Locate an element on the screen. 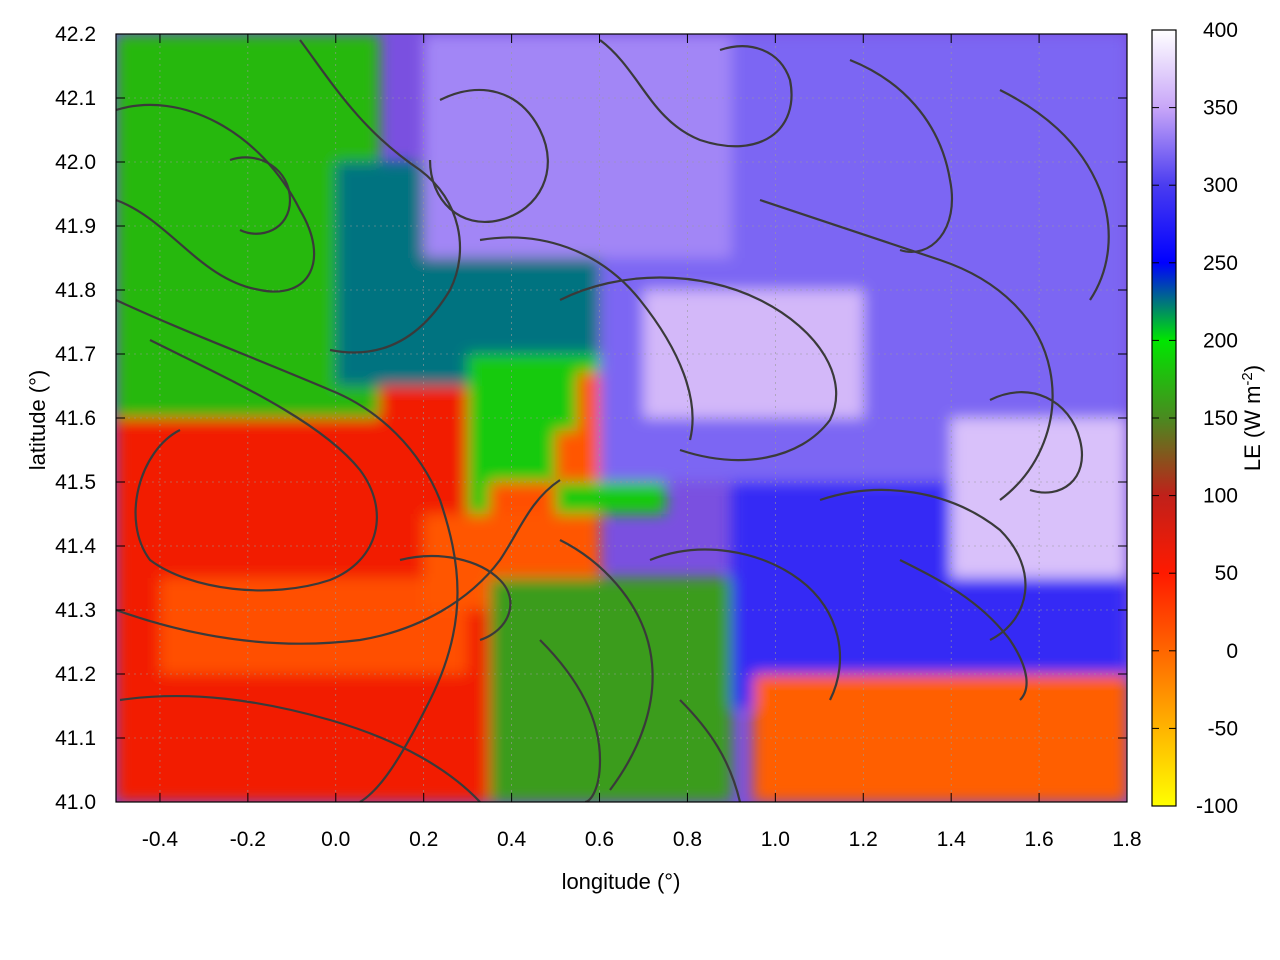 The height and width of the screenshot is (960, 1280). colorbar-ticks: 400 350 300 250 200 150 100 50 0 -50 -100 is located at coordinates (1195, 418).